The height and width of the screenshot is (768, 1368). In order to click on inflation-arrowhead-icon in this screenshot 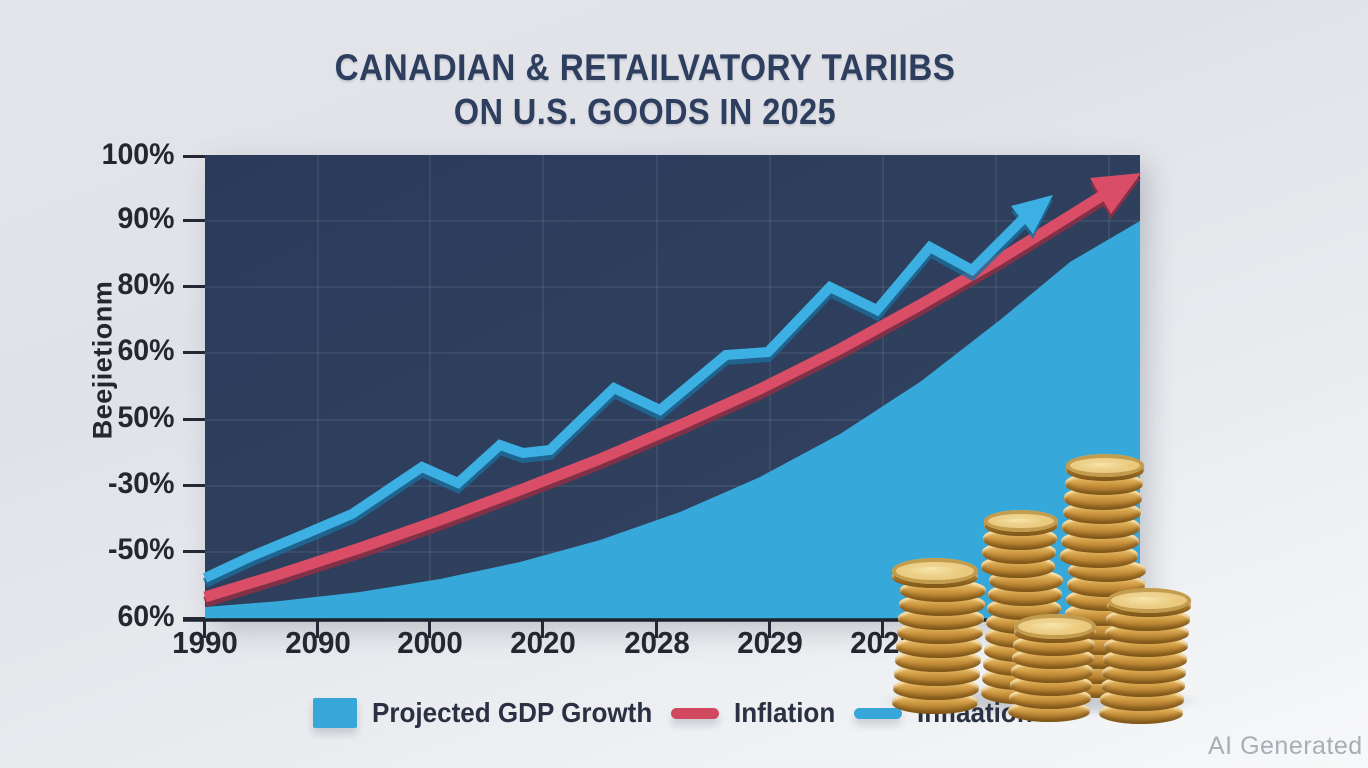, I will do `click(1115, 193)`.